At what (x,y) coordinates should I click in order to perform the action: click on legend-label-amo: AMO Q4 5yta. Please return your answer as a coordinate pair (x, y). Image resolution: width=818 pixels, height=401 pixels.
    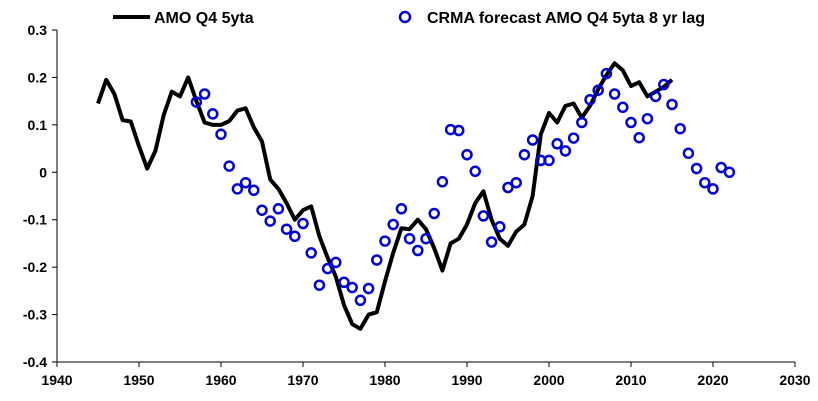
    Looking at the image, I should click on (204, 18).